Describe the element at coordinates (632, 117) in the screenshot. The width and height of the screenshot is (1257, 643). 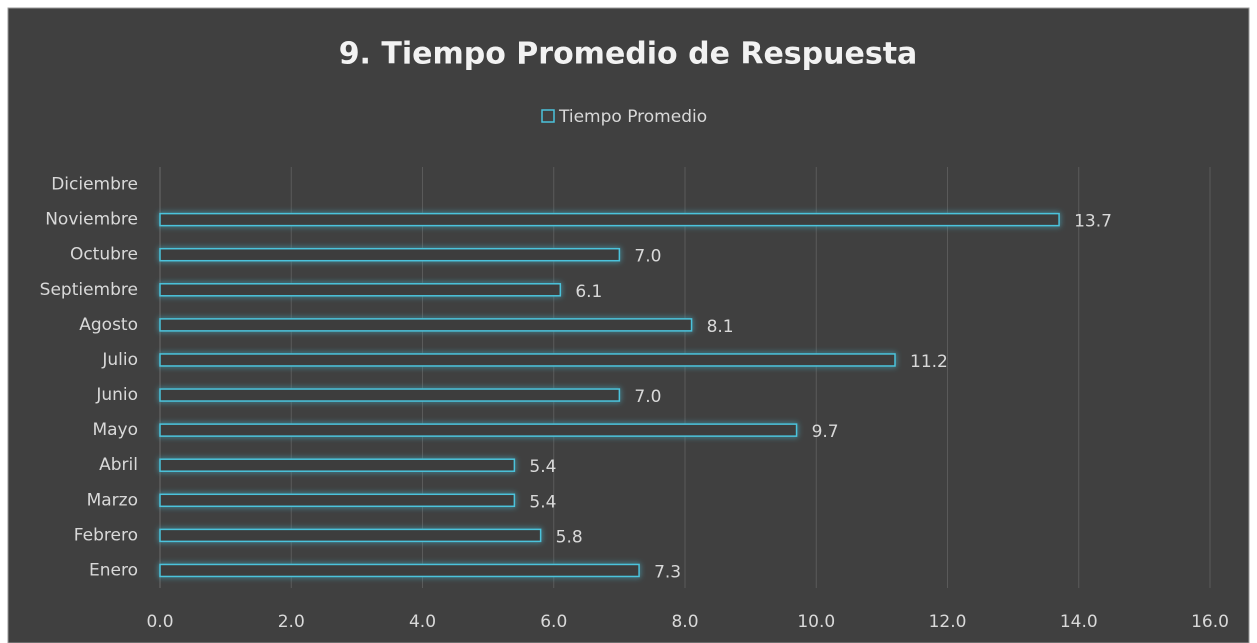
I see `legend-label: Tiempo Promedio` at that location.